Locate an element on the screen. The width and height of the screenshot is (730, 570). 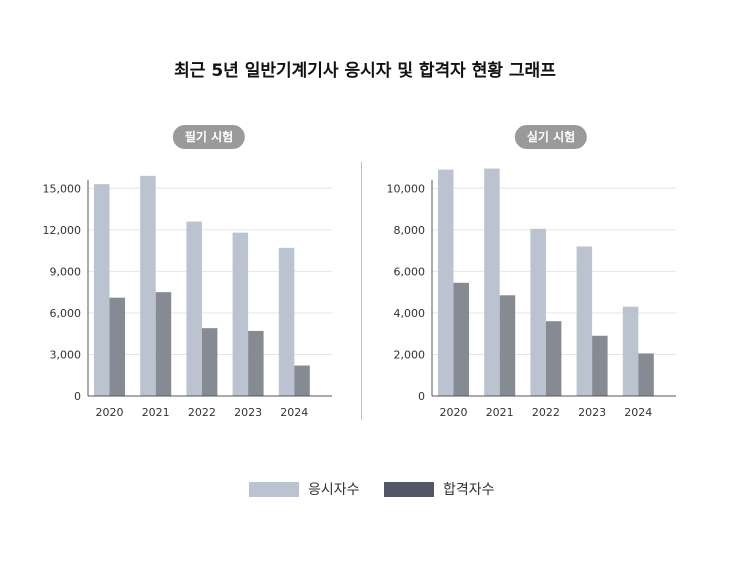
y-tick-label: 4,000 is located at coordinates (410, 313).